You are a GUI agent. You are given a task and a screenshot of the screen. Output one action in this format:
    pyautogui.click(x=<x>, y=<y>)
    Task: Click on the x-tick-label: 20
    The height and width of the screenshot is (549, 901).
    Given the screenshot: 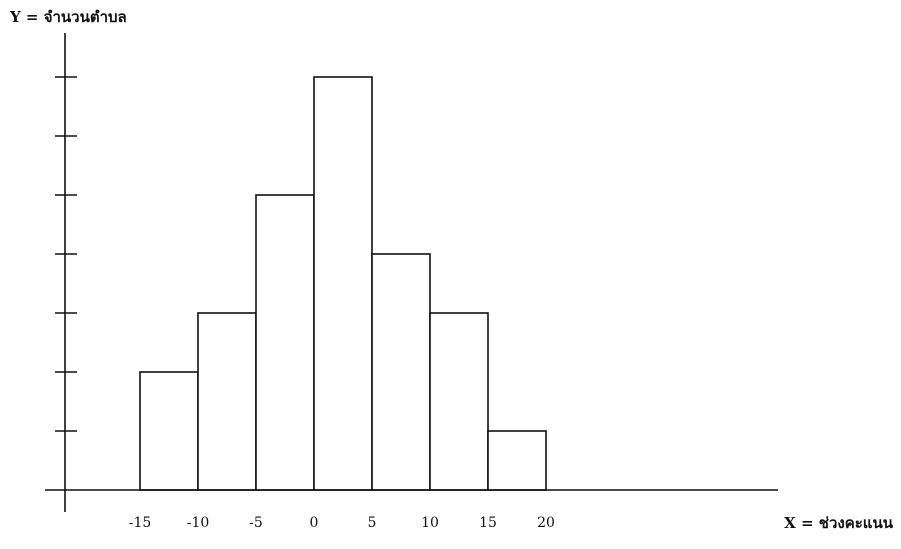 What is the action you would take?
    pyautogui.click(x=546, y=523)
    